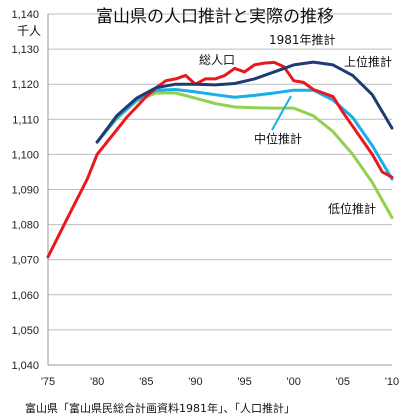 The height and width of the screenshot is (419, 406). I want to click on projection-year-label: 1981年推計, so click(302, 39).